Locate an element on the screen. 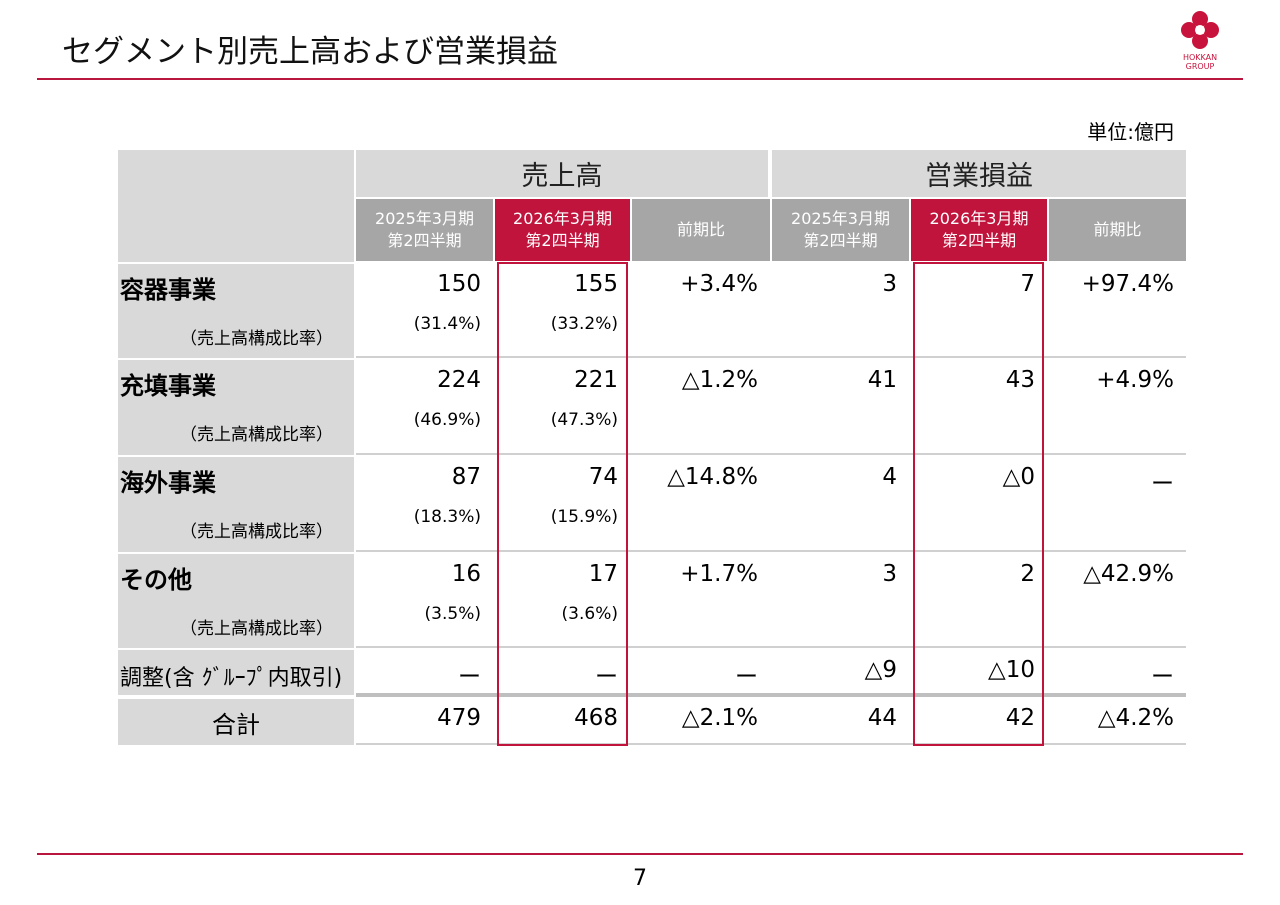 This screenshot has width=1280, height=905. row-label-cell: 容器事業 （売上高構成比率） is located at coordinates (236, 311).